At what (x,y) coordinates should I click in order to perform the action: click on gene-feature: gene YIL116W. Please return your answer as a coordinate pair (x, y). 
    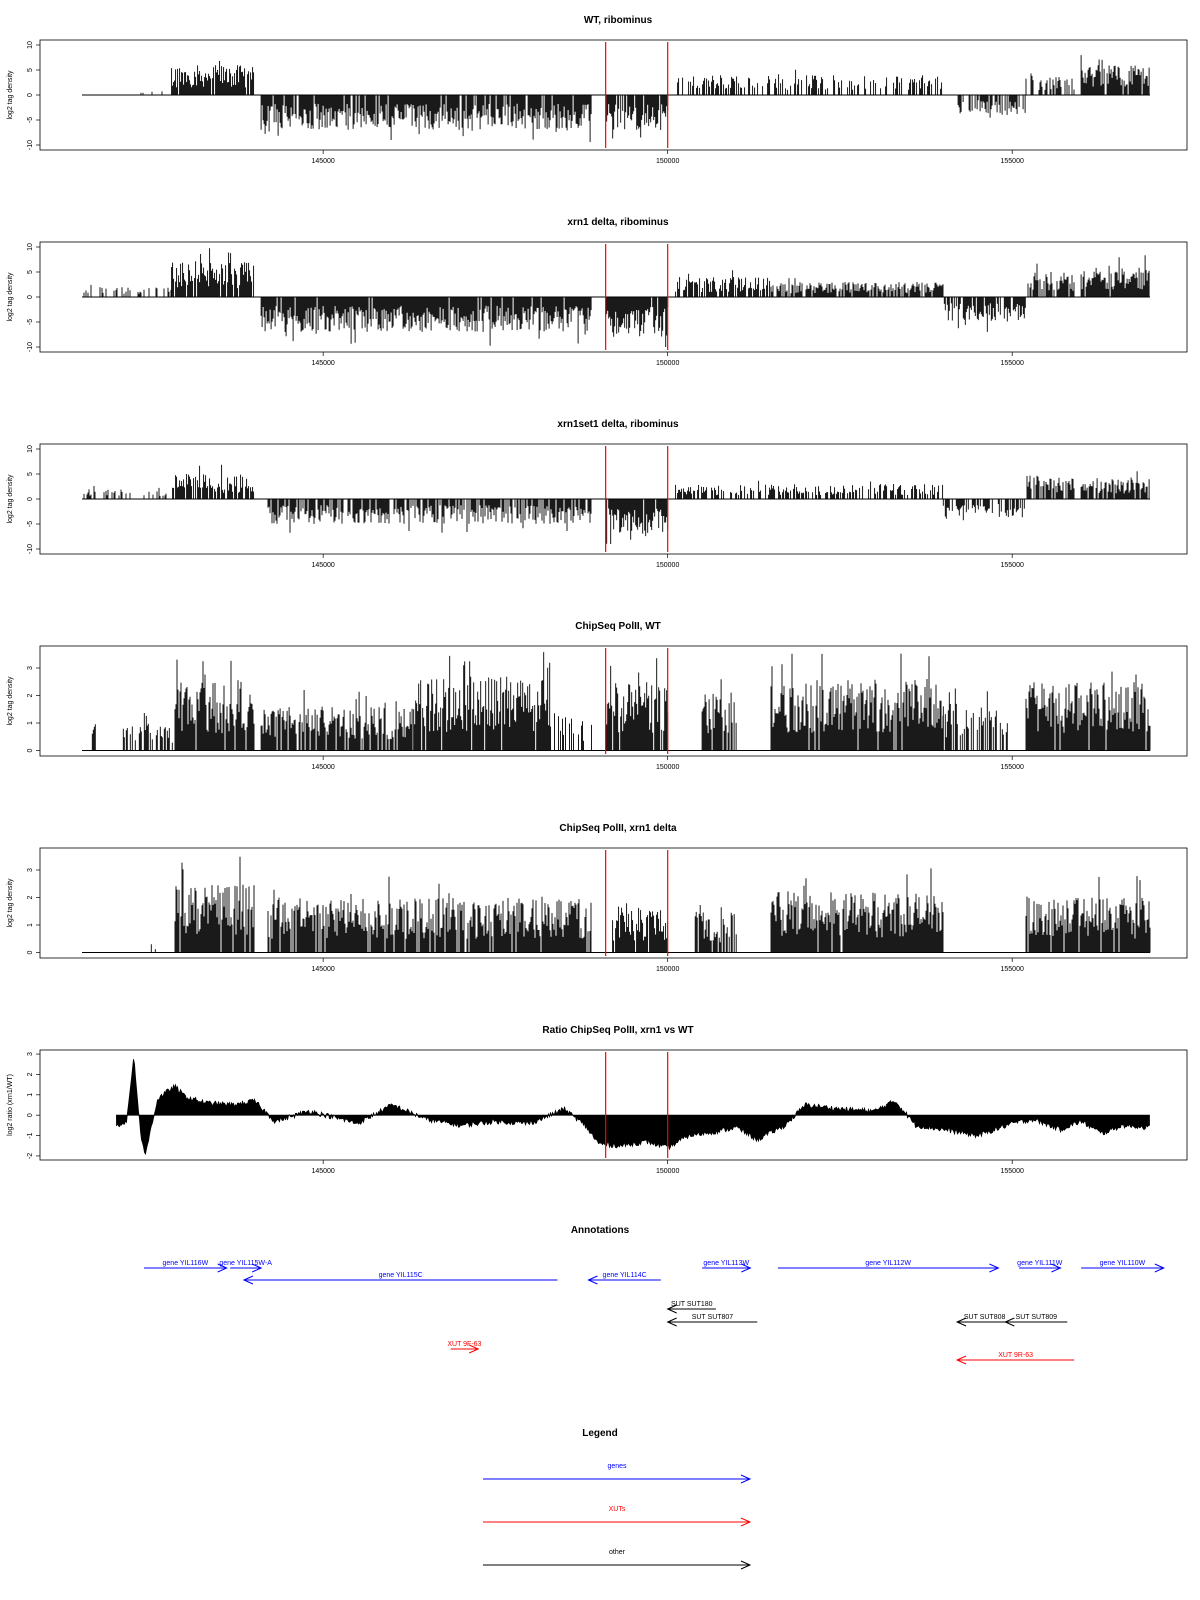
    Looking at the image, I should click on (186, 1266).